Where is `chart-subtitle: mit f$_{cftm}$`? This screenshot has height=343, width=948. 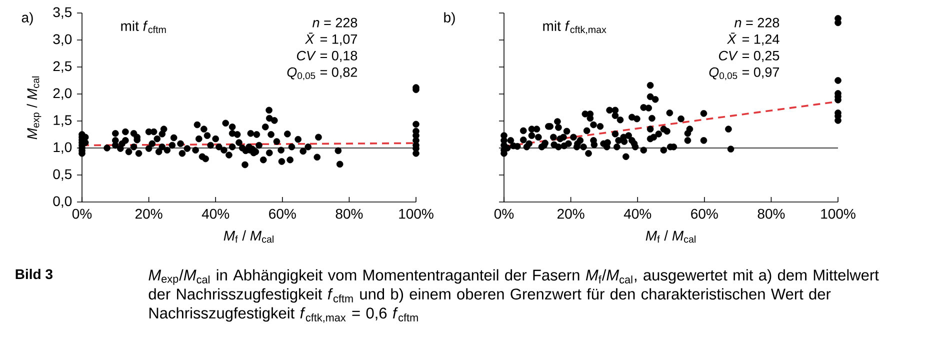
chart-subtitle: mit f$_{cftm}$ is located at coordinates (143, 27).